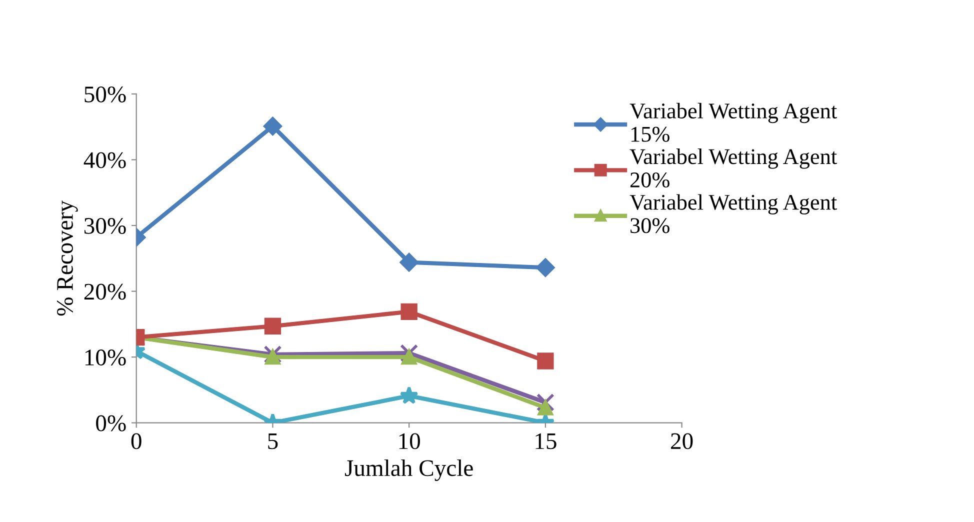 This screenshot has height=522, width=974. I want to click on y-tick-label: 30%, so click(105, 226).